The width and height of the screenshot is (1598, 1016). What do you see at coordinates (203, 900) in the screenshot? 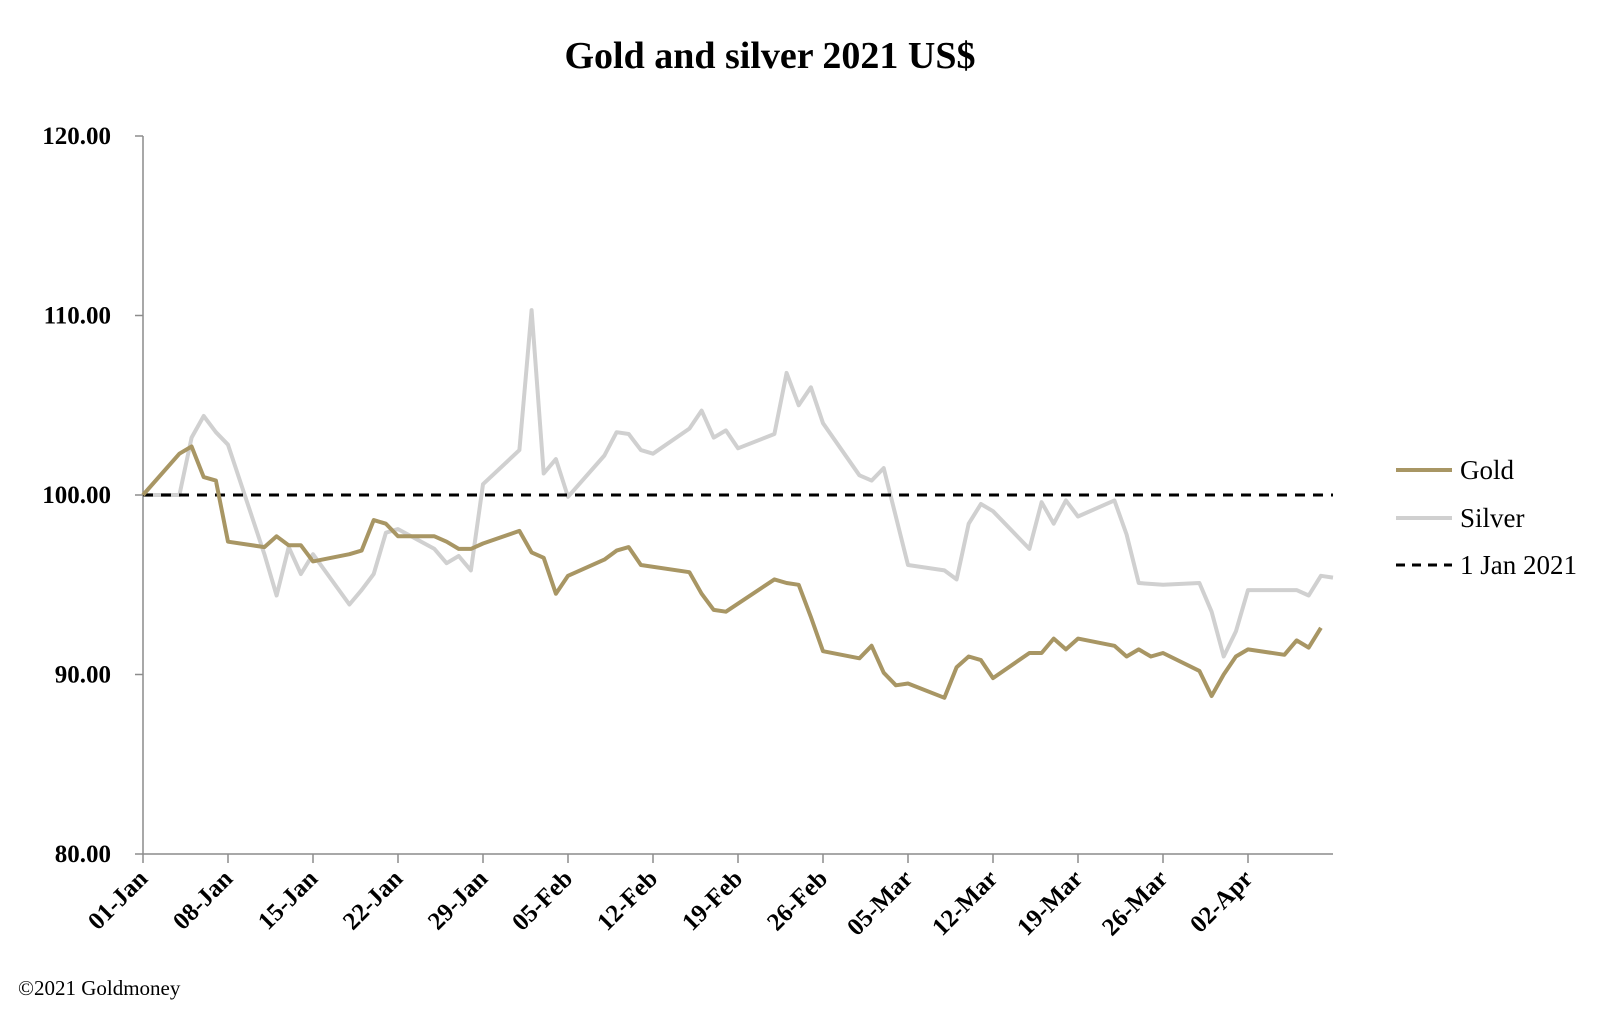
I see `x-tick-label: 08-Jan` at bounding box center [203, 900].